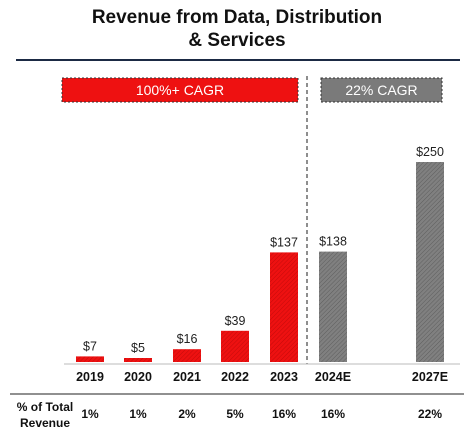 The height and width of the screenshot is (440, 474). I want to click on percent-value-2022: 5%, so click(235, 414).